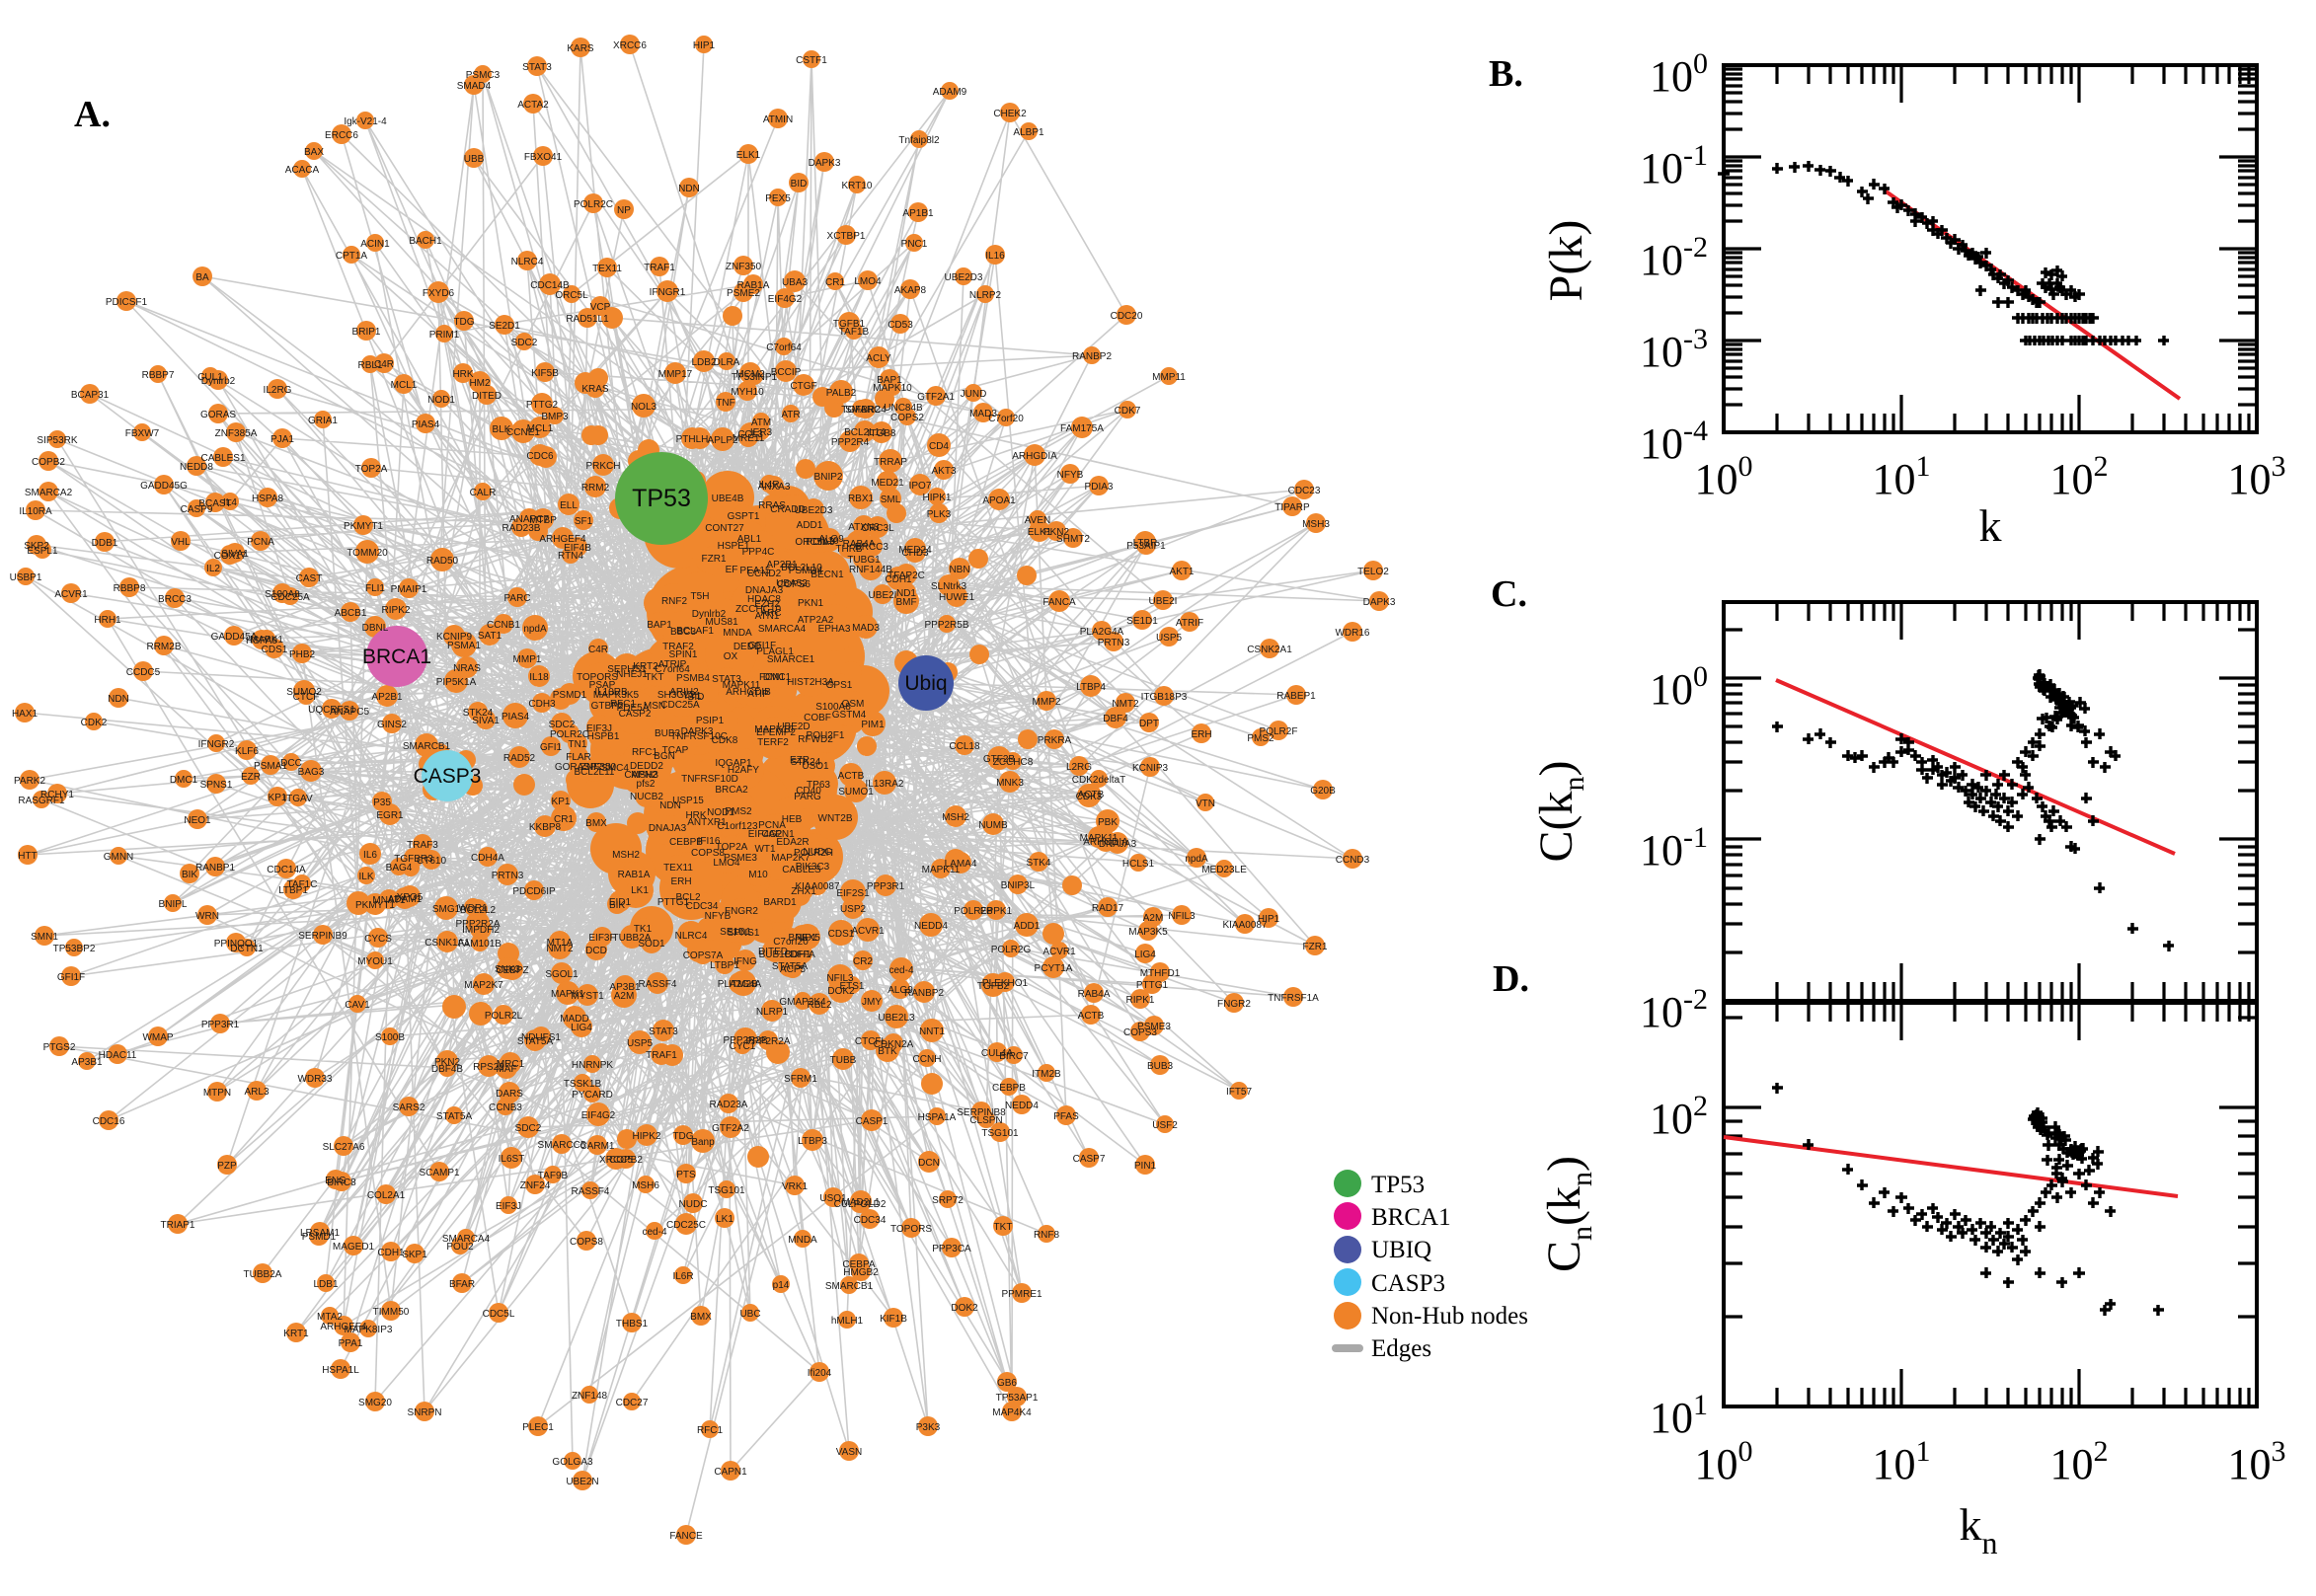  What do you see at coordinates (1201, 734) in the screenshot?
I see `svg-text: ERH` at bounding box center [1201, 734].